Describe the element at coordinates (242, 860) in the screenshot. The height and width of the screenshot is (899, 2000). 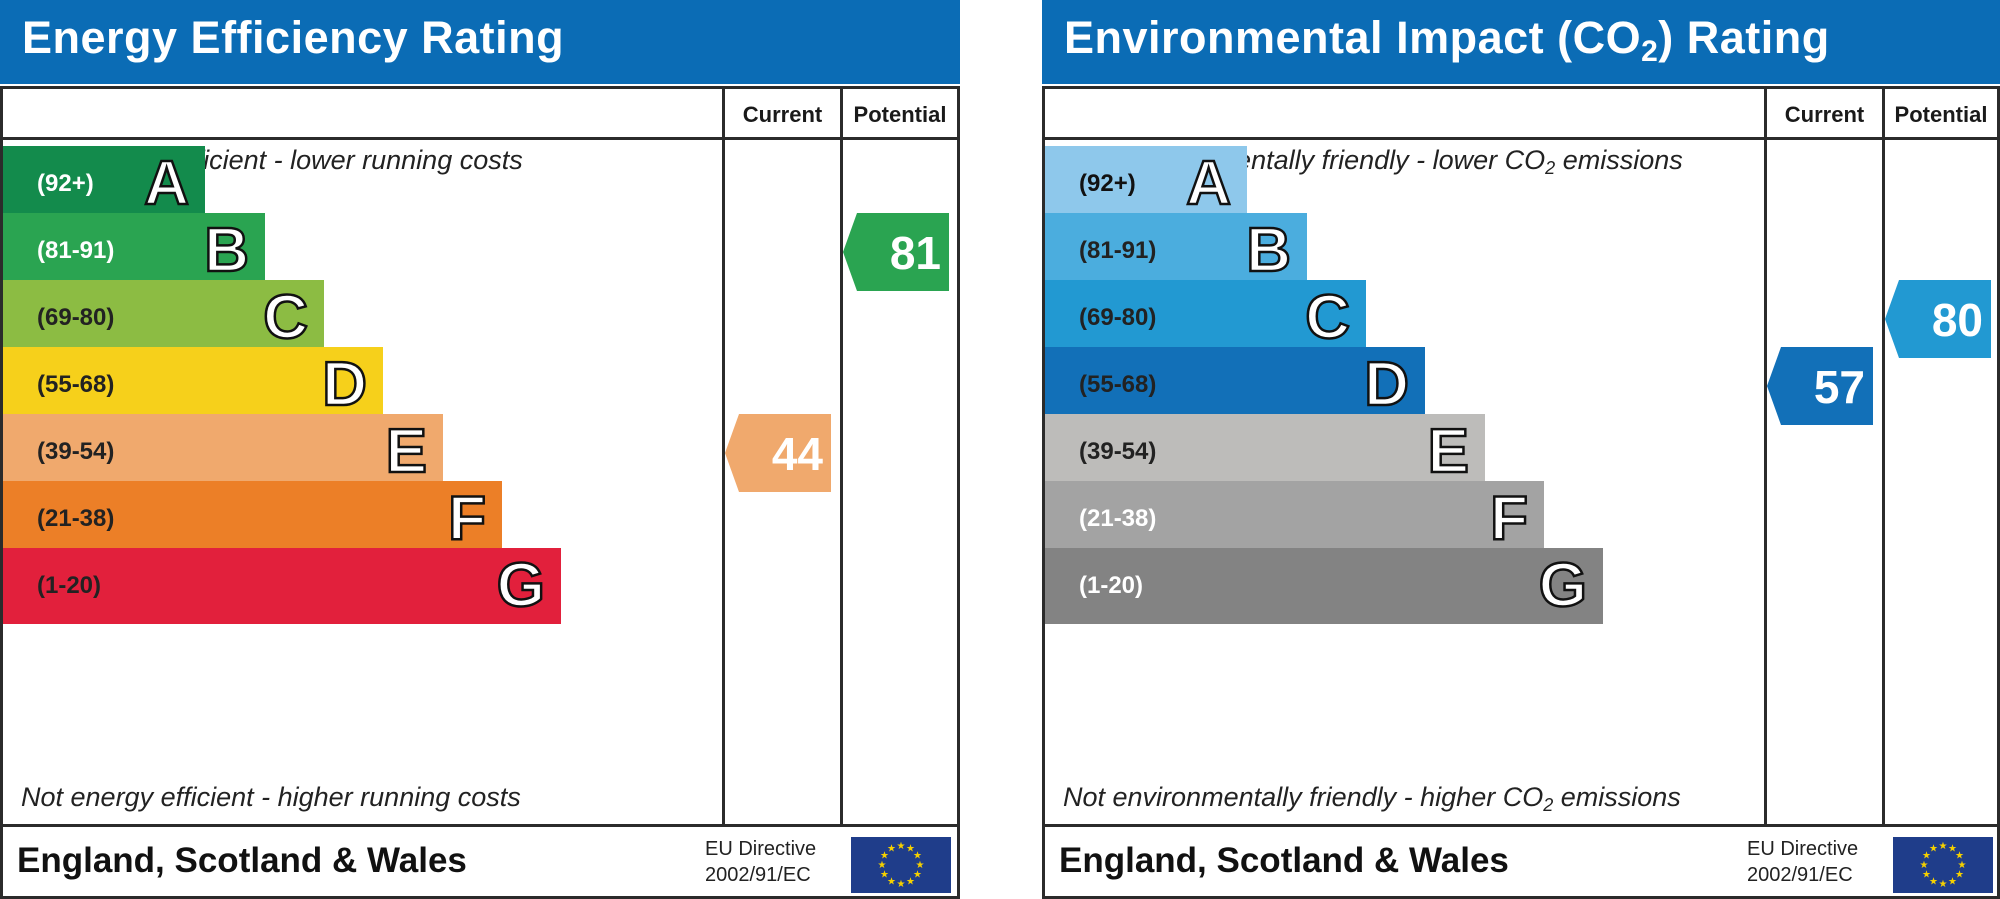
I see `footer-region: England, Scotland & Wales` at that location.